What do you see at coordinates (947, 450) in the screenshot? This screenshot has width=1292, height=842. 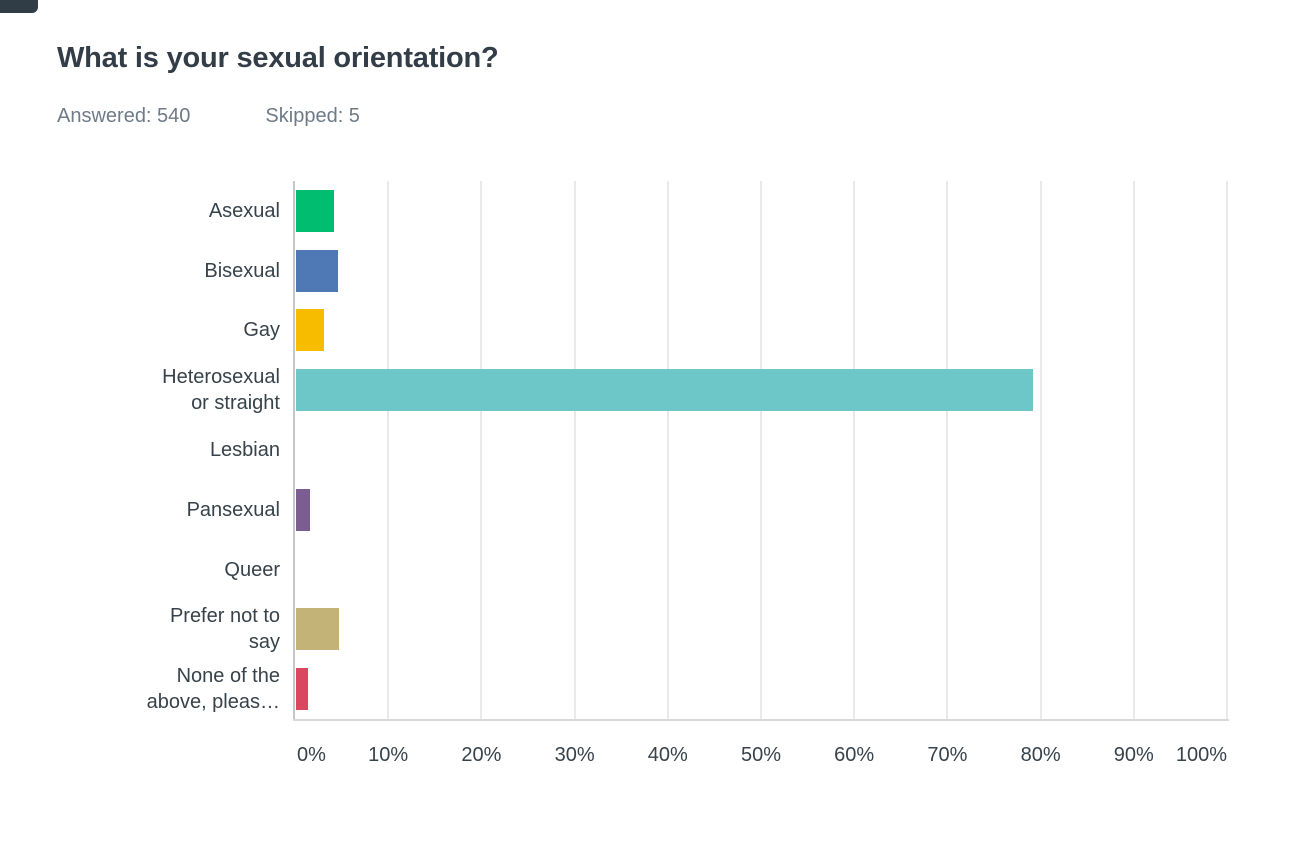 I see `gridline-70%` at bounding box center [947, 450].